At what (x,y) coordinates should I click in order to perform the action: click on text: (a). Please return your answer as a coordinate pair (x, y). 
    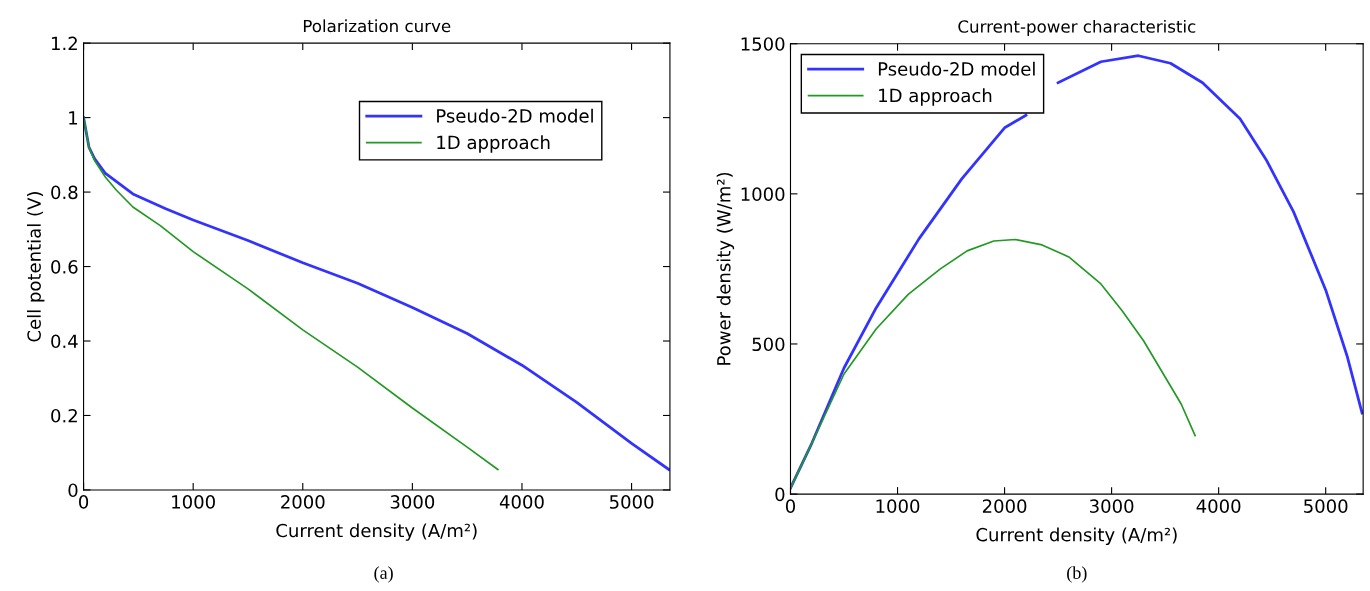
    Looking at the image, I should click on (383, 574).